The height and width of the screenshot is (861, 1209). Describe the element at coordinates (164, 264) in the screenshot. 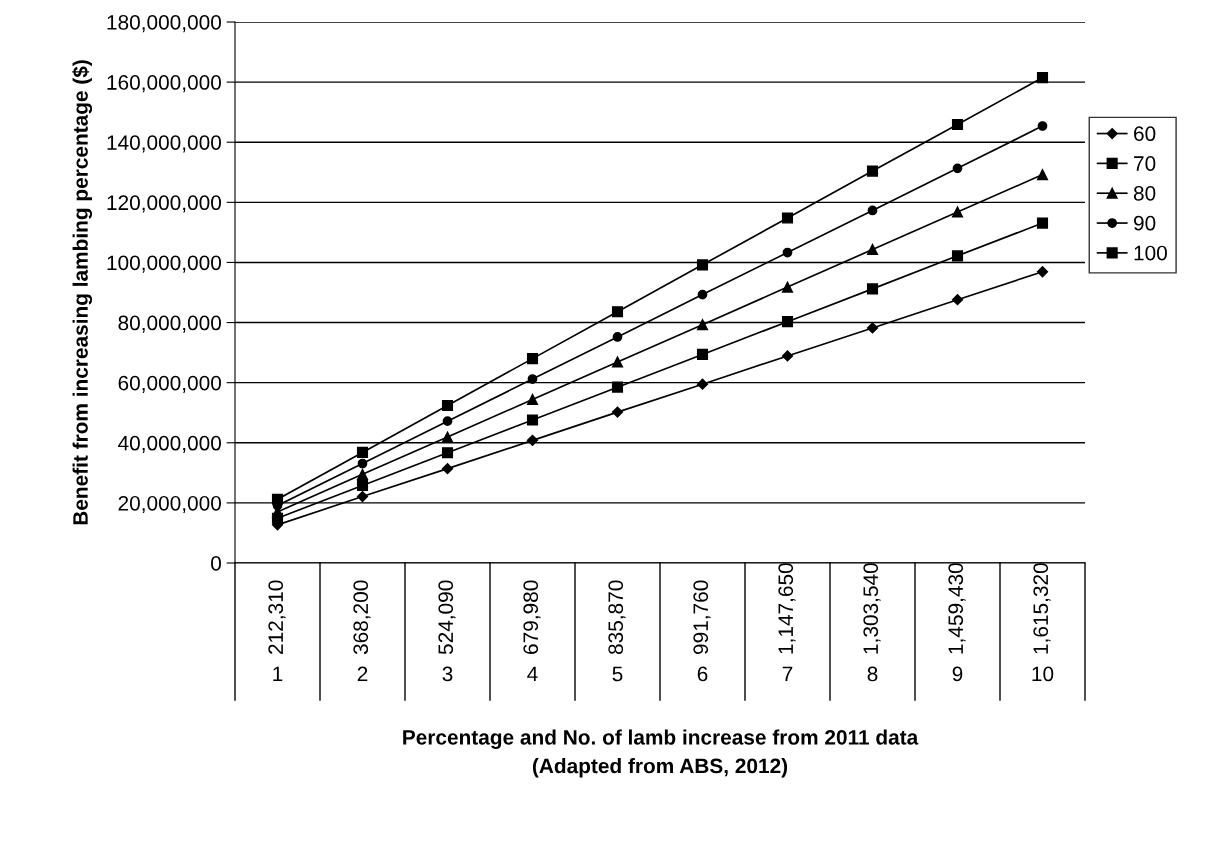

I see `y-tick-label: 100,000,000` at that location.